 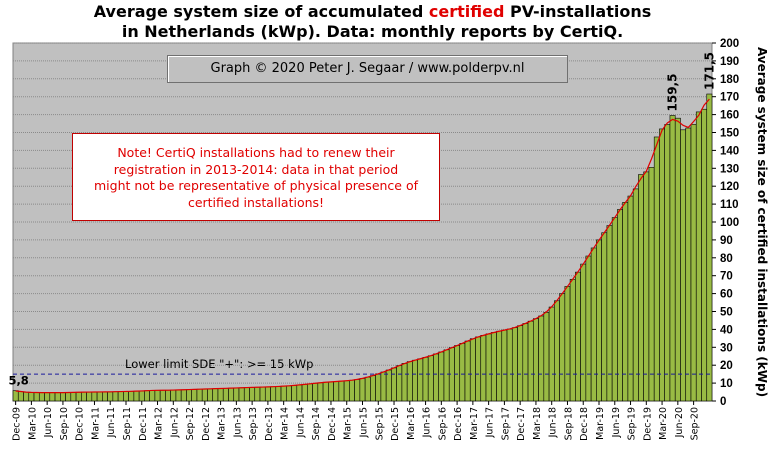 I want to click on x-tick-label: Sep-15, so click(x=379, y=423).